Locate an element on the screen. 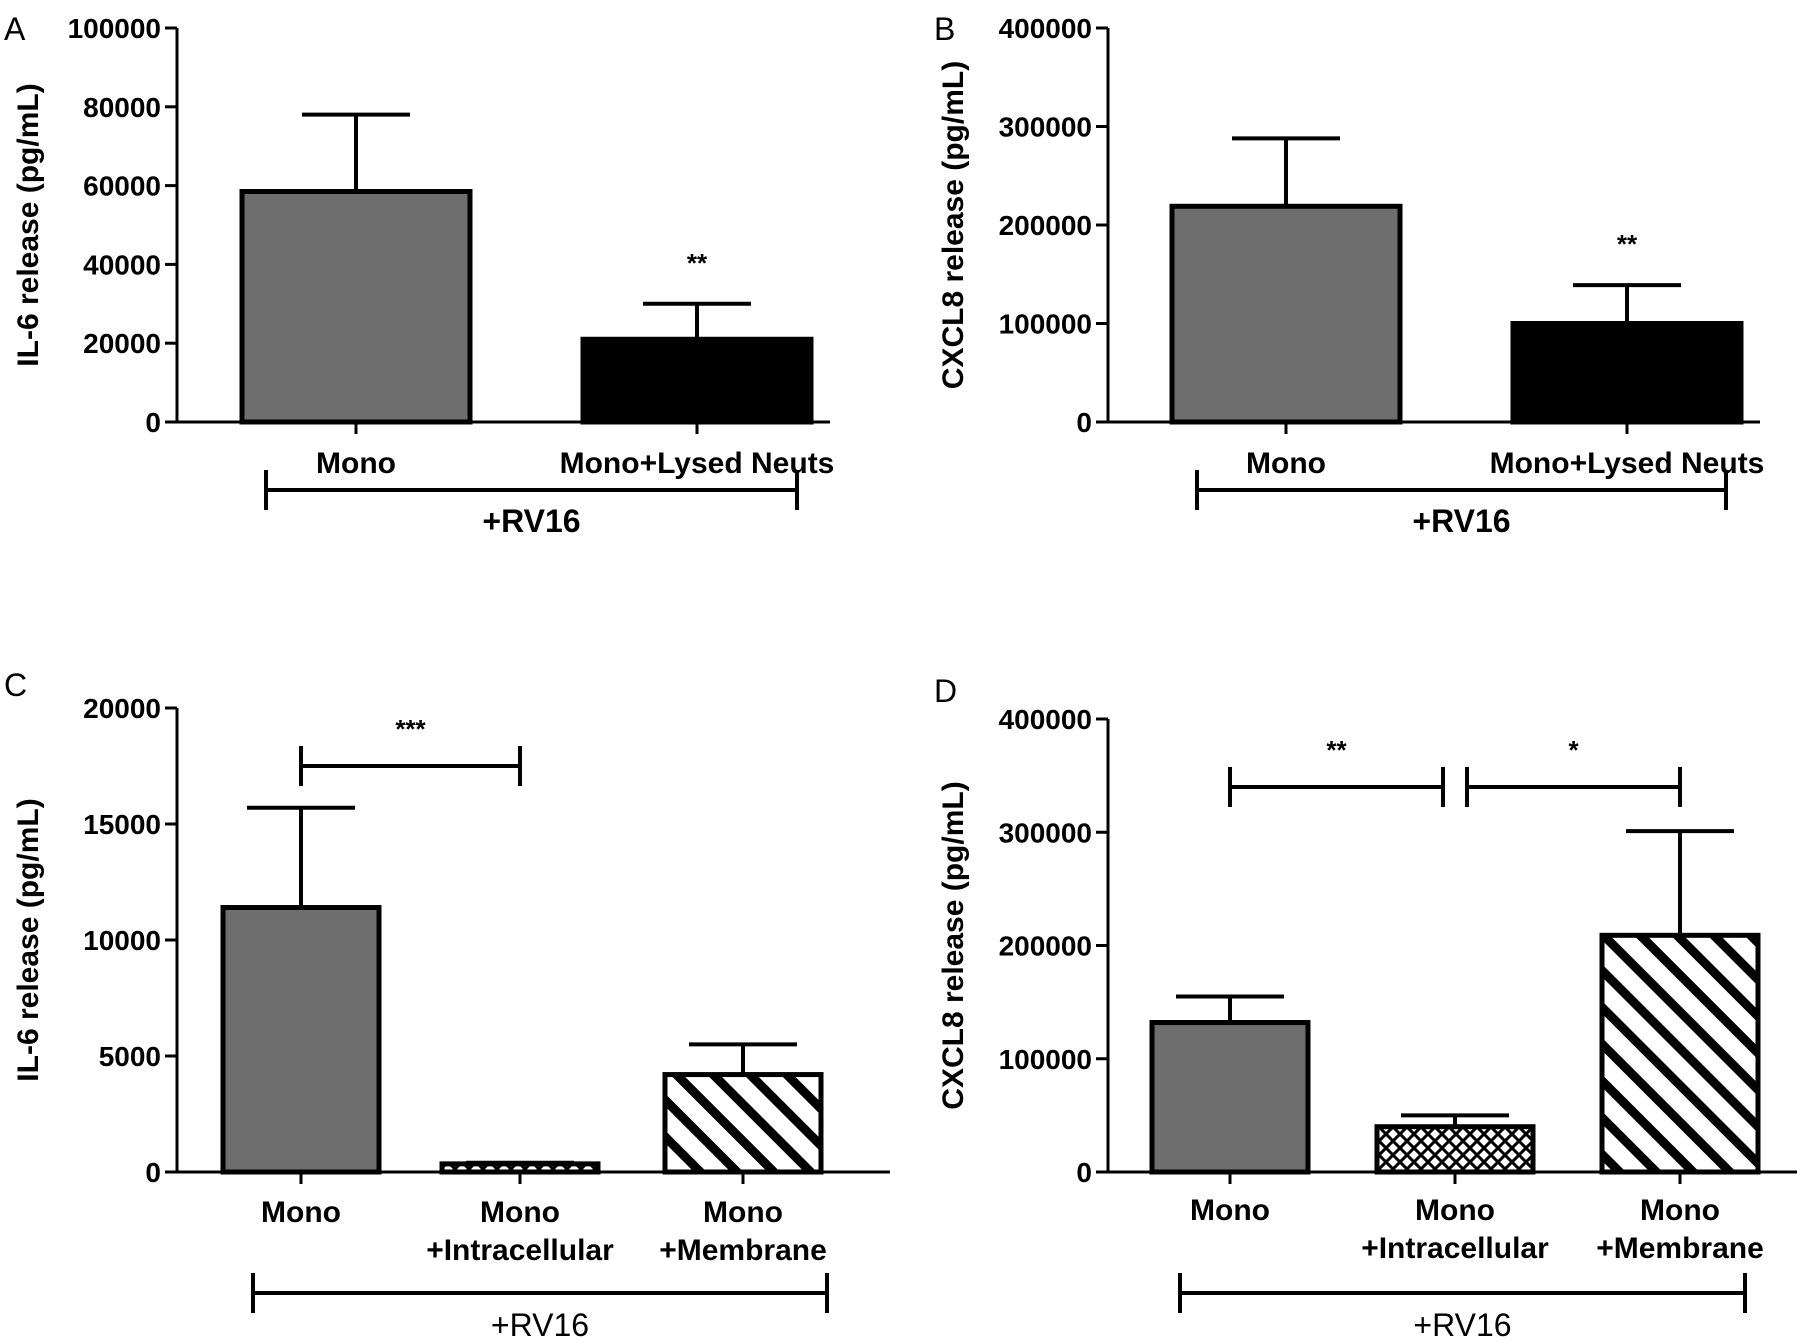  significance-label: * is located at coordinates (1573, 750).